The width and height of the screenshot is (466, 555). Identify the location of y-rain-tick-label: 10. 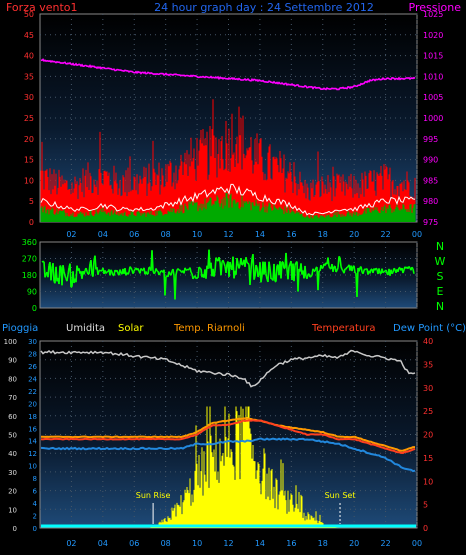
(32, 467).